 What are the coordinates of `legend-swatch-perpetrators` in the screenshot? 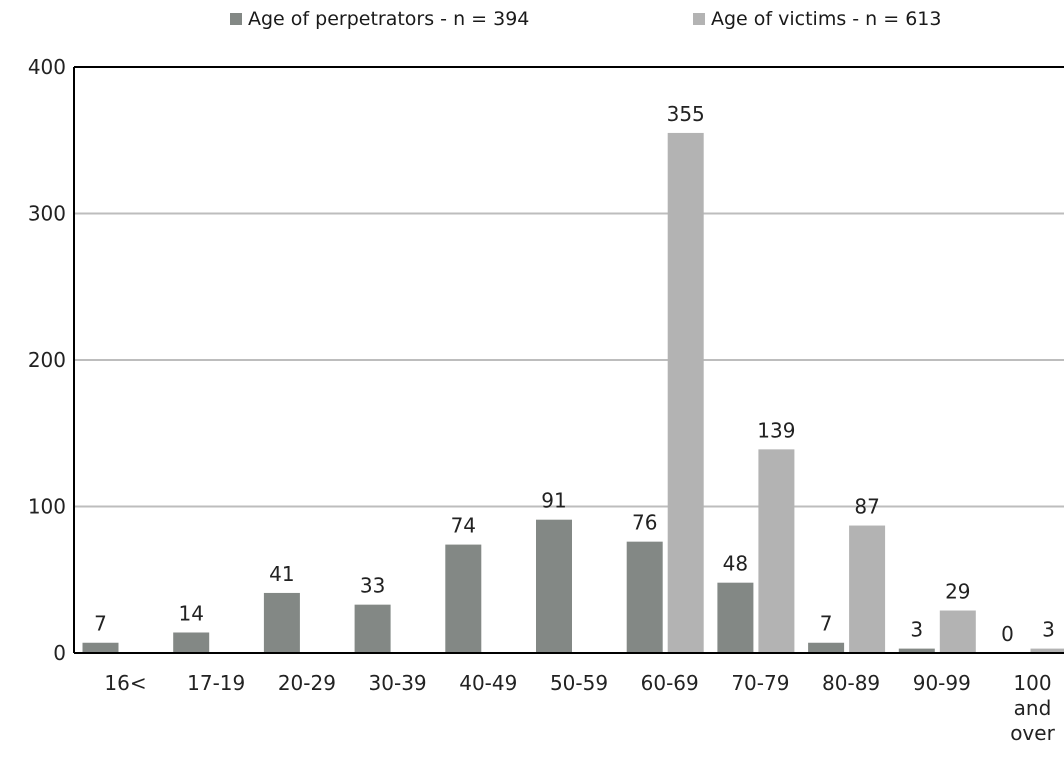 It's located at (236, 19).